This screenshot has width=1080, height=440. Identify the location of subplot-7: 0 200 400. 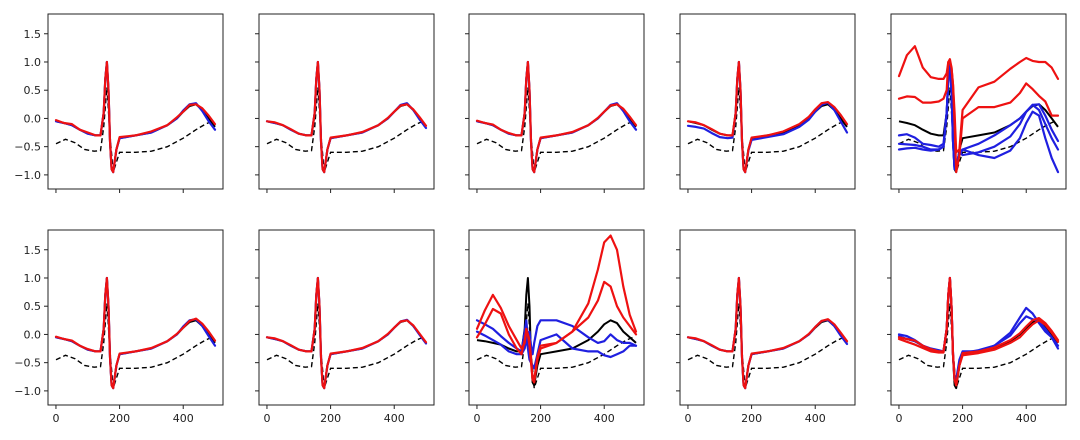
(345, 327).